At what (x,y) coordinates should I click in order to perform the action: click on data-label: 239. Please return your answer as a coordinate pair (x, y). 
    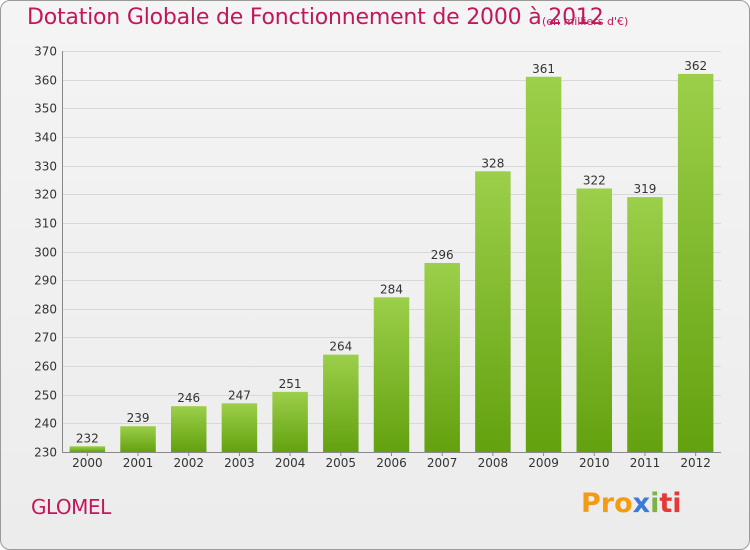
    Looking at the image, I should click on (138, 418).